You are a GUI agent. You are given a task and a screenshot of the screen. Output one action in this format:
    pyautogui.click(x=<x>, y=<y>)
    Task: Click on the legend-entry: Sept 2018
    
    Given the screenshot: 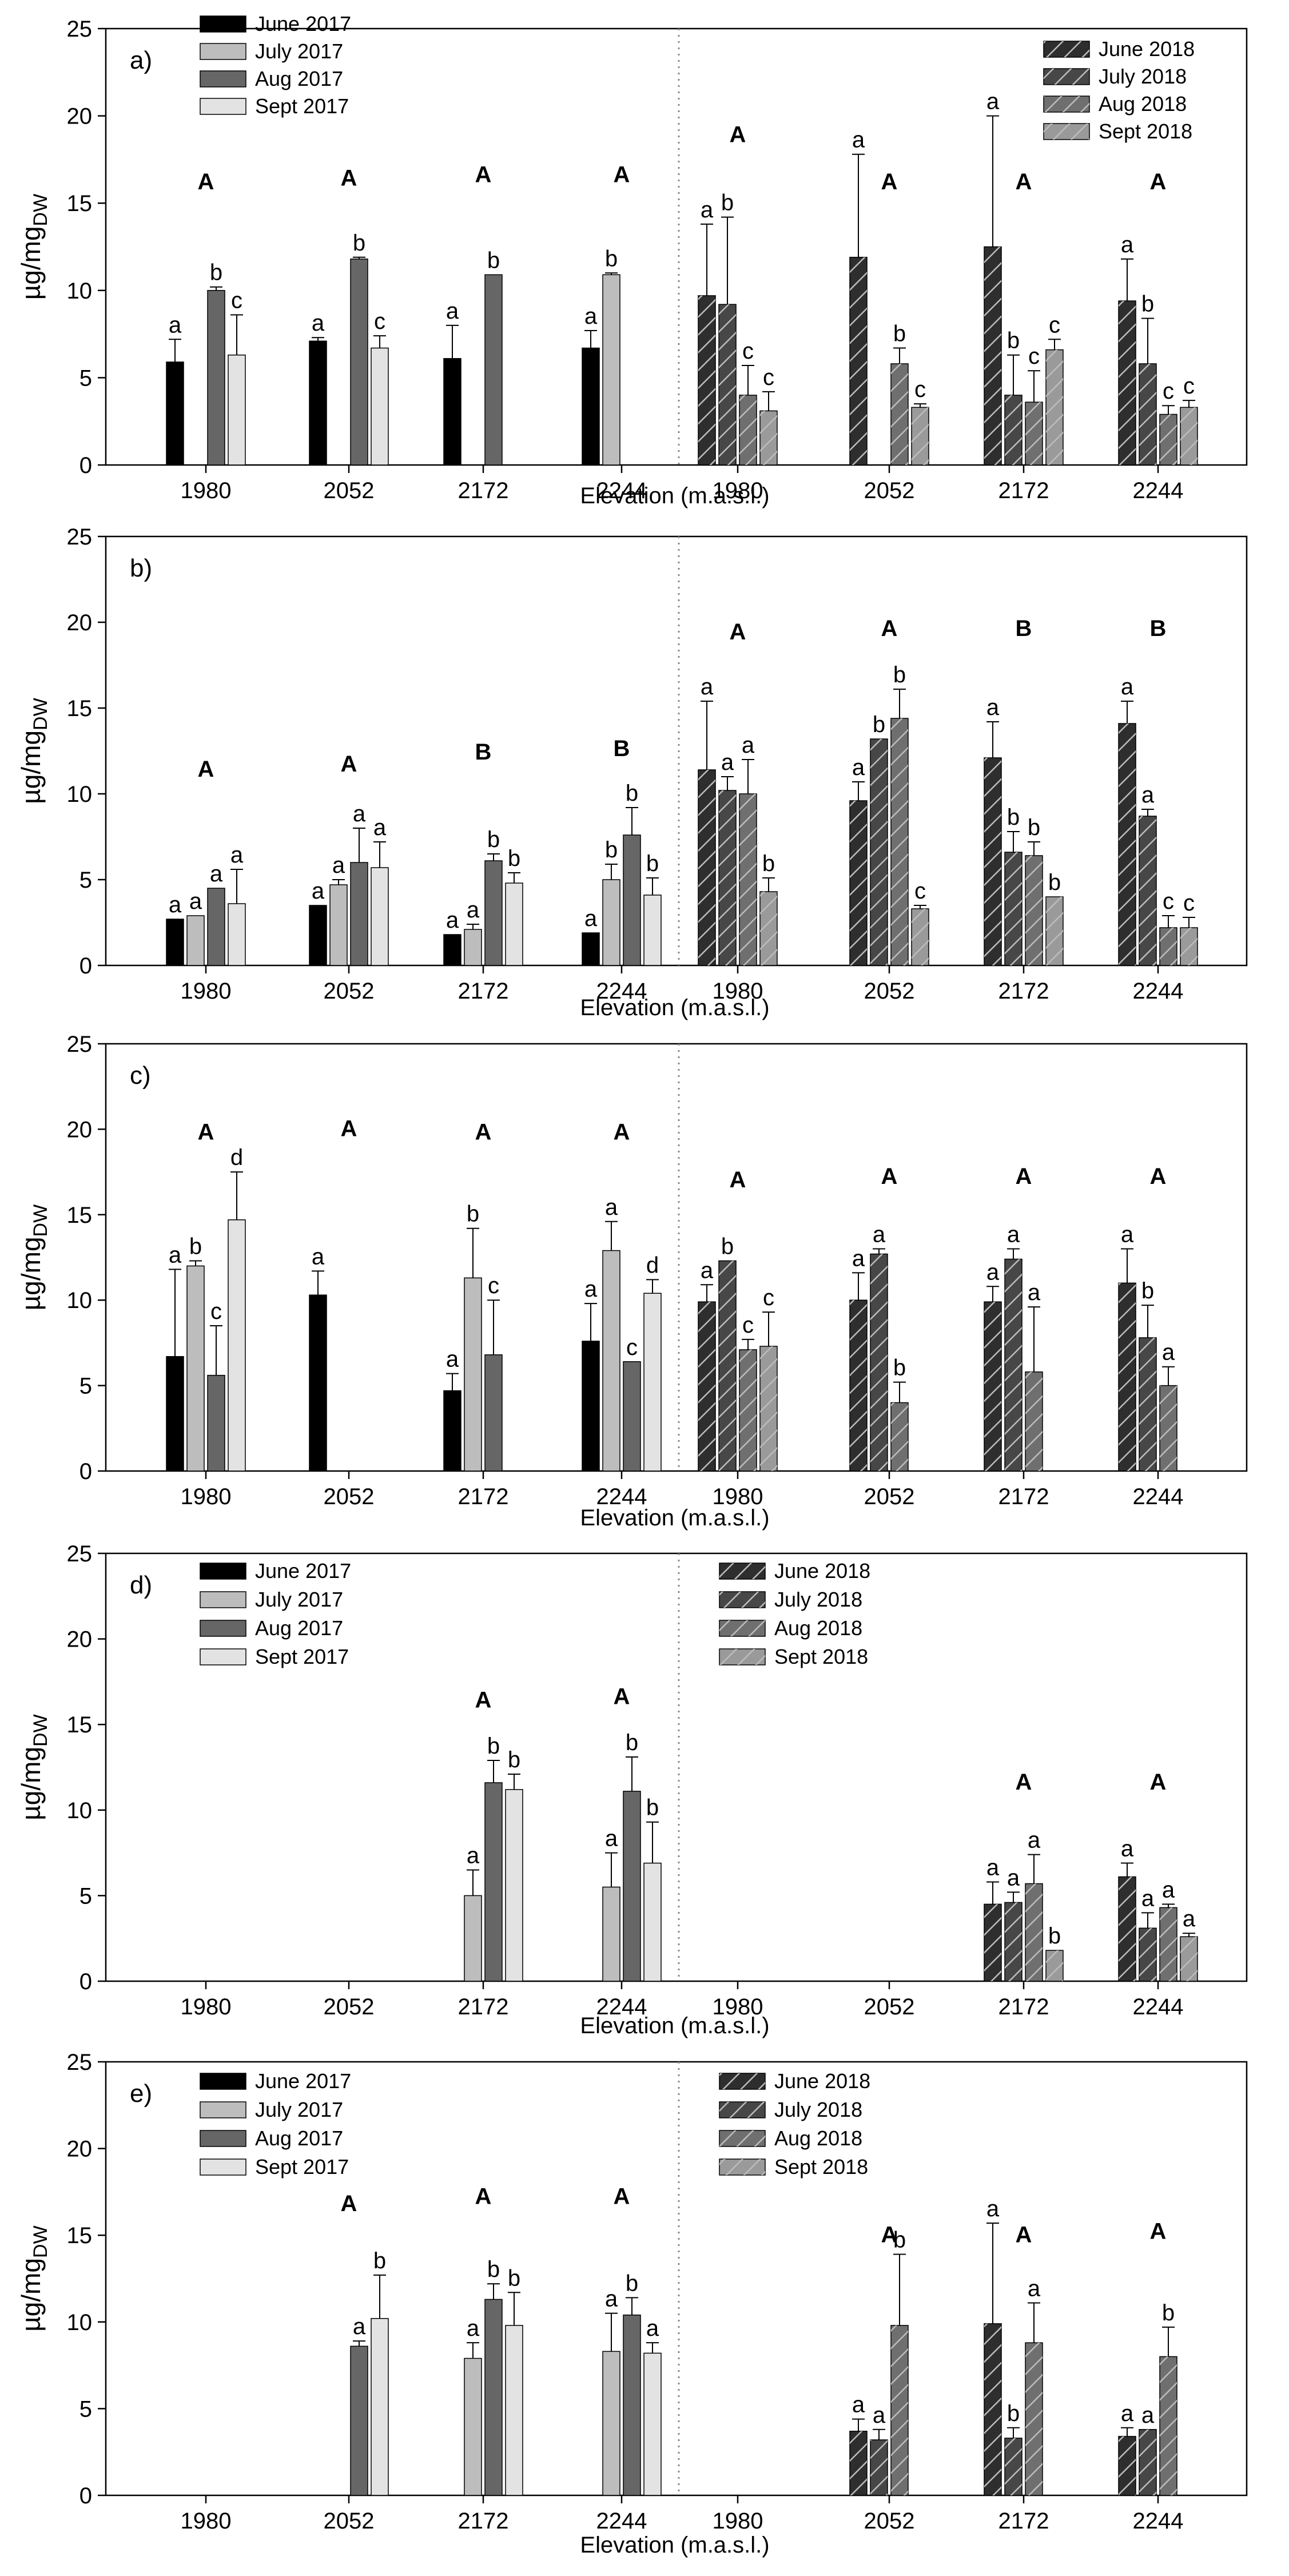 What is the action you would take?
    pyautogui.click(x=1117, y=131)
    